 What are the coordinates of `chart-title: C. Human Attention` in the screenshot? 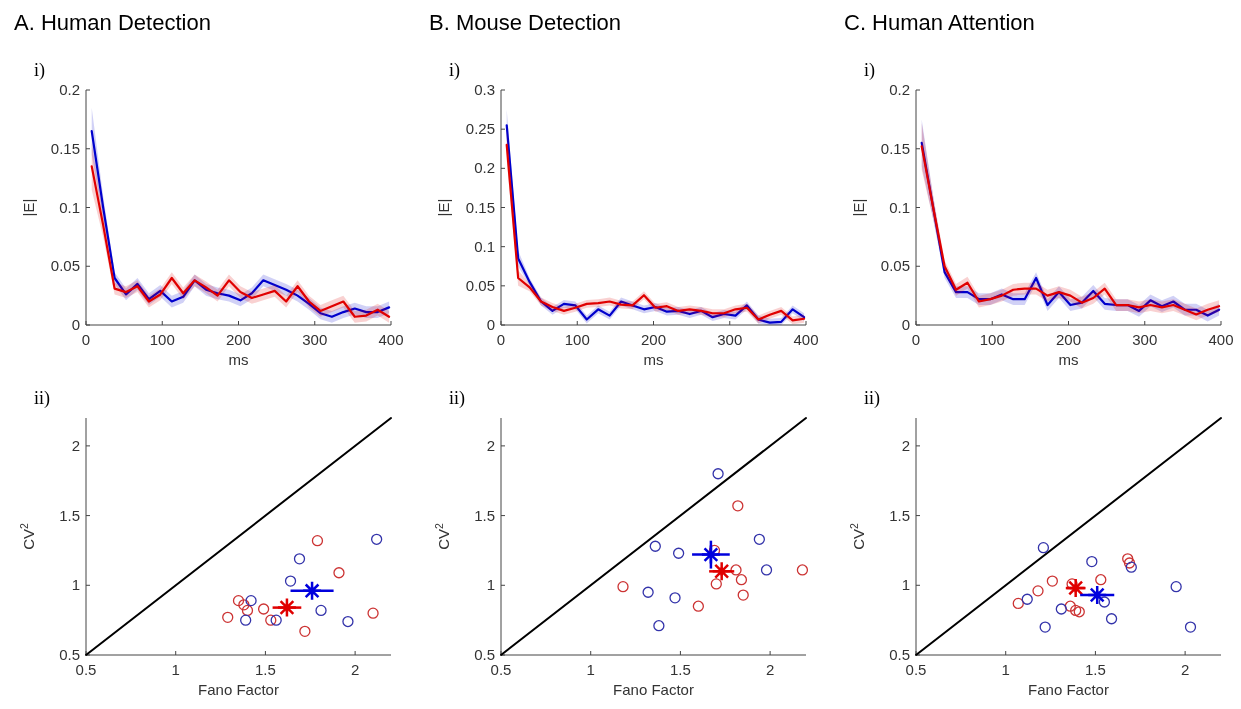 It's located at (939, 22).